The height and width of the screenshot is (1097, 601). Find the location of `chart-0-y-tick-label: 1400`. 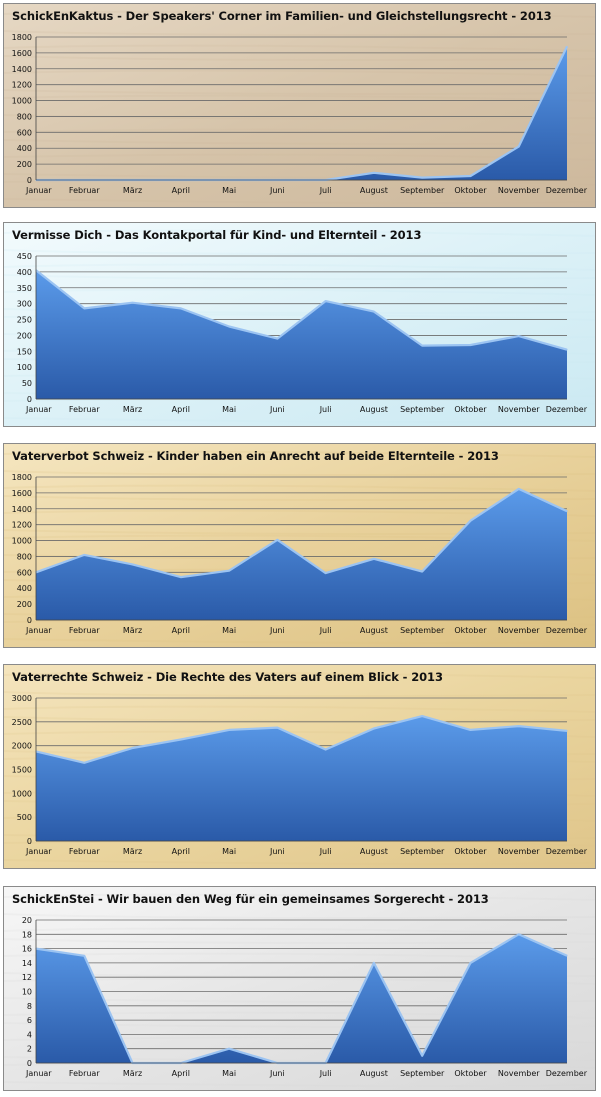

chart-0-y-tick-label: 1400 is located at coordinates (22, 69).